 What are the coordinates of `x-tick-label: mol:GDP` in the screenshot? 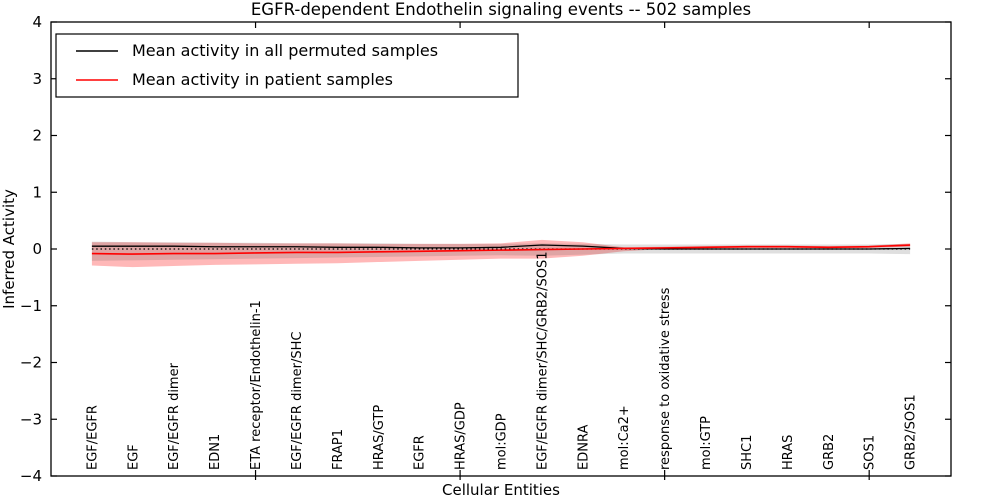 It's located at (502, 441).